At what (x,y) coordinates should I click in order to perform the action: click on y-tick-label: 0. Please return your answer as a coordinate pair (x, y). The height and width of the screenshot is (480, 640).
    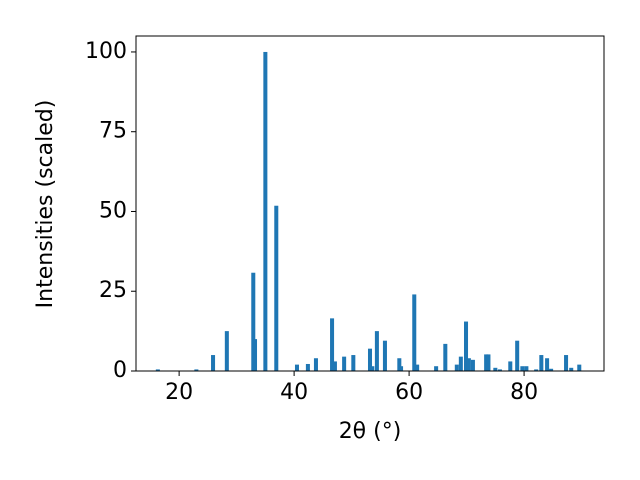
    Looking at the image, I should click on (120, 370).